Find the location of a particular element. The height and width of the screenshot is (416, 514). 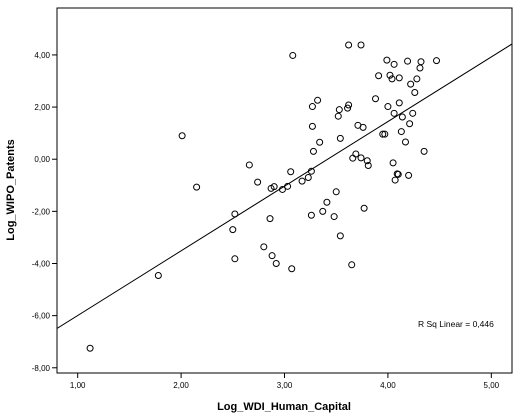

y-tick-label: -2,00 is located at coordinates (41, 211).